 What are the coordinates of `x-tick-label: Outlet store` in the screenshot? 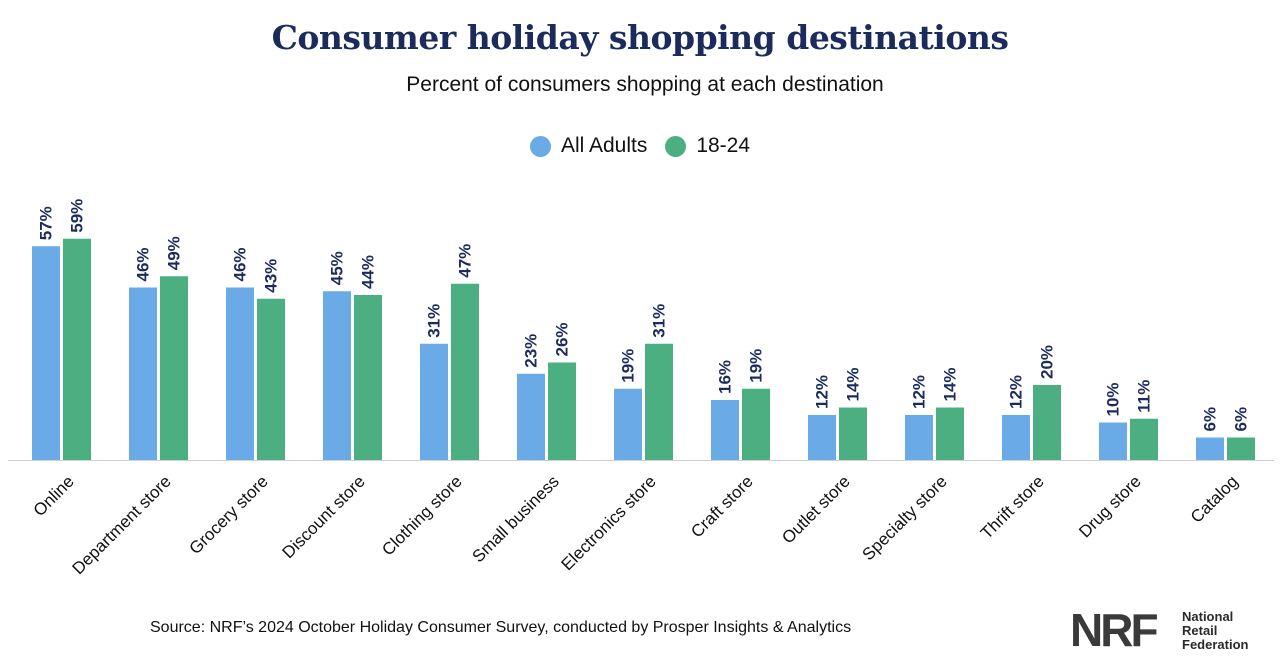 It's located at (816, 510).